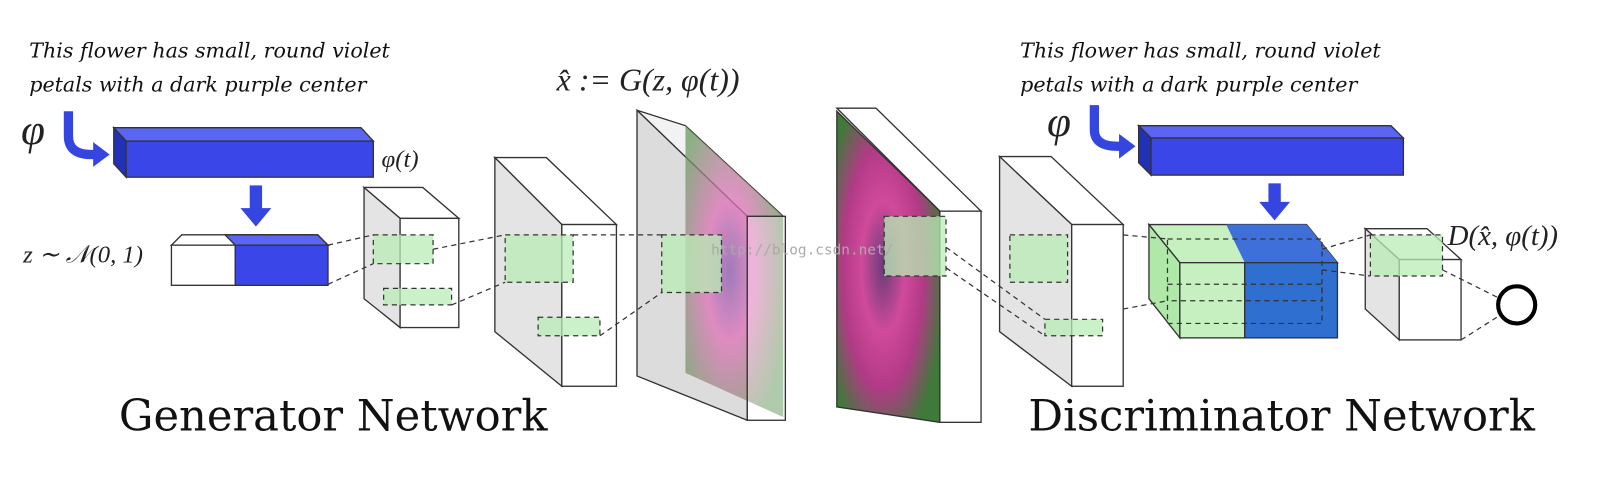 This screenshot has height=480, width=1616. I want to click on z-noise, so click(203, 265).